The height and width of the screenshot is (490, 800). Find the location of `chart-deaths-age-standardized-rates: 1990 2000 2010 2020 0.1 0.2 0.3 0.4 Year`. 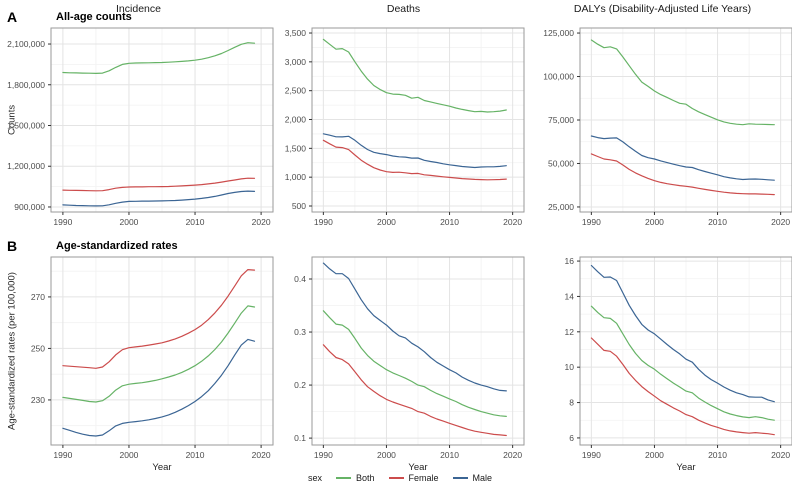

chart-deaths-age-standardized-rates: 1990 2000 2010 2020 0.1 0.2 0.3 0.4 Year is located at coordinates (409, 364).